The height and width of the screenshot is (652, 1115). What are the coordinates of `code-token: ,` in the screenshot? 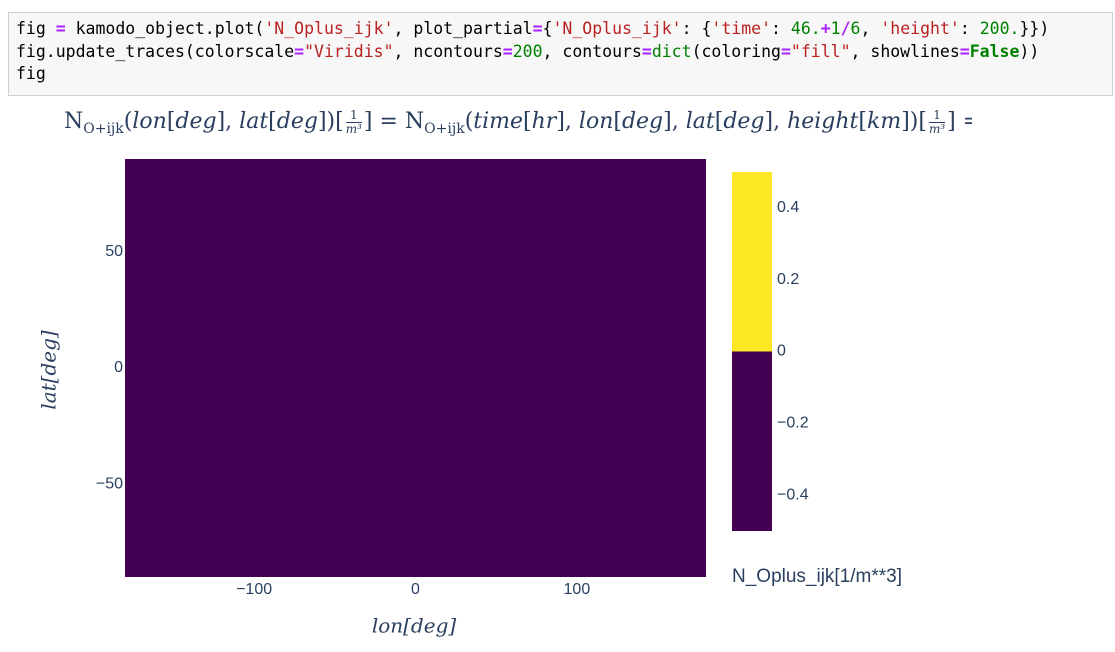 It's located at (870, 28).